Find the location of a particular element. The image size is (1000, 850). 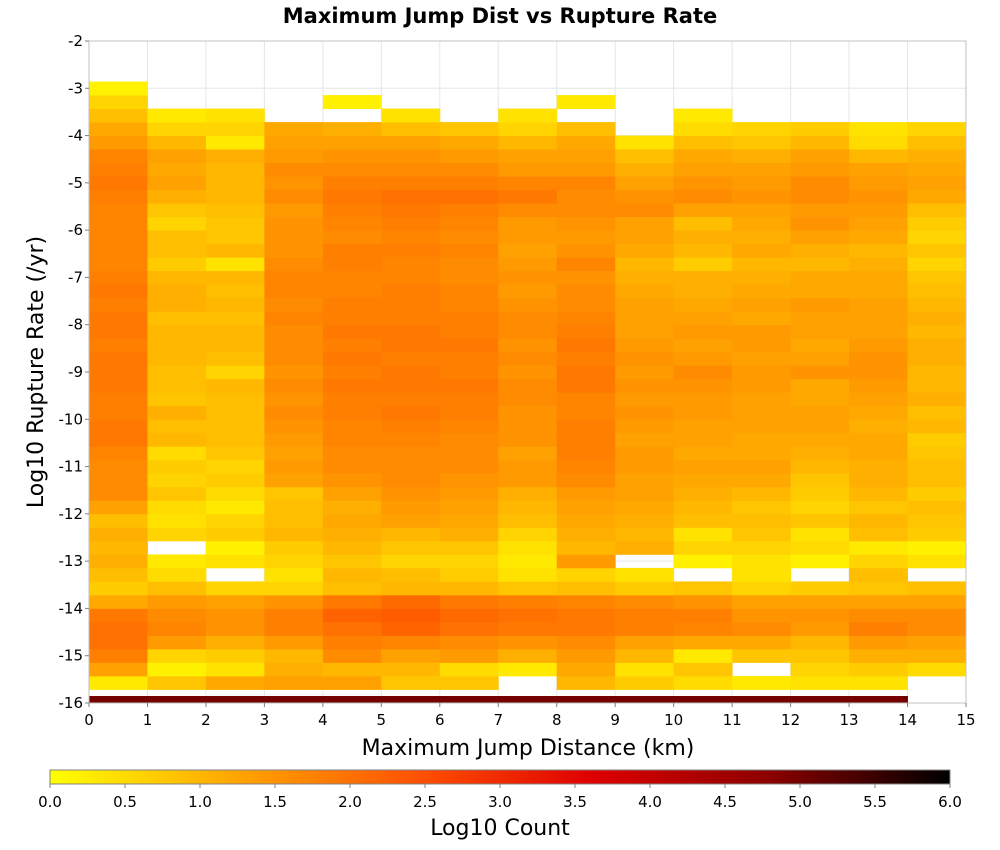

y-tick-label: -10 is located at coordinates (71, 419).